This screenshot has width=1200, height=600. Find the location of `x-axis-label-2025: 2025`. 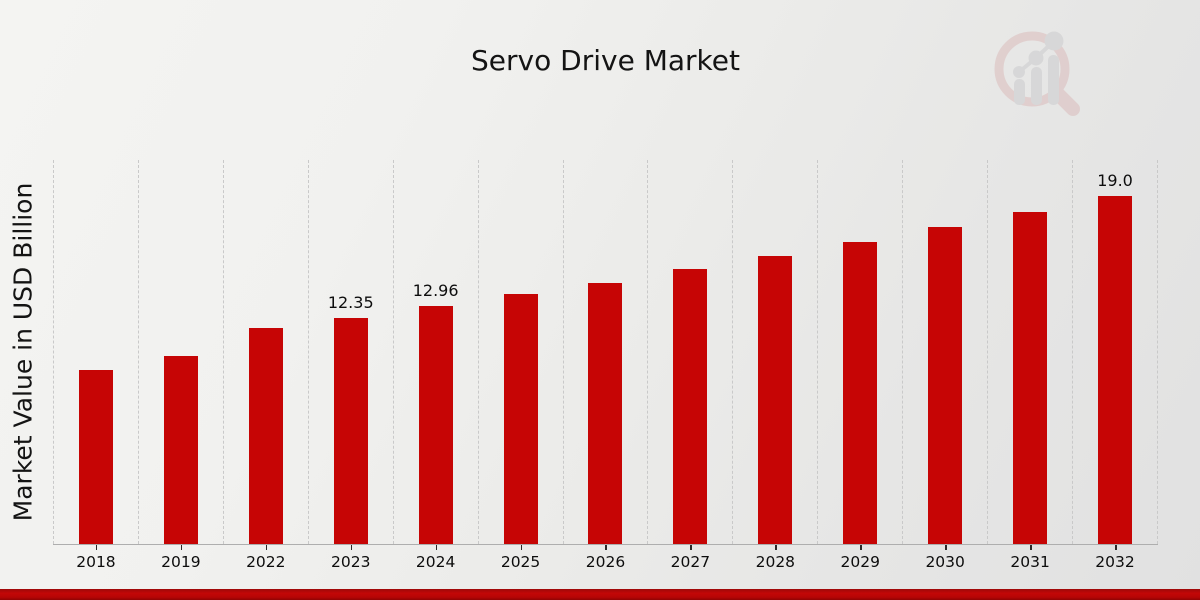

x-axis-label-2025: 2025 is located at coordinates (520, 562).